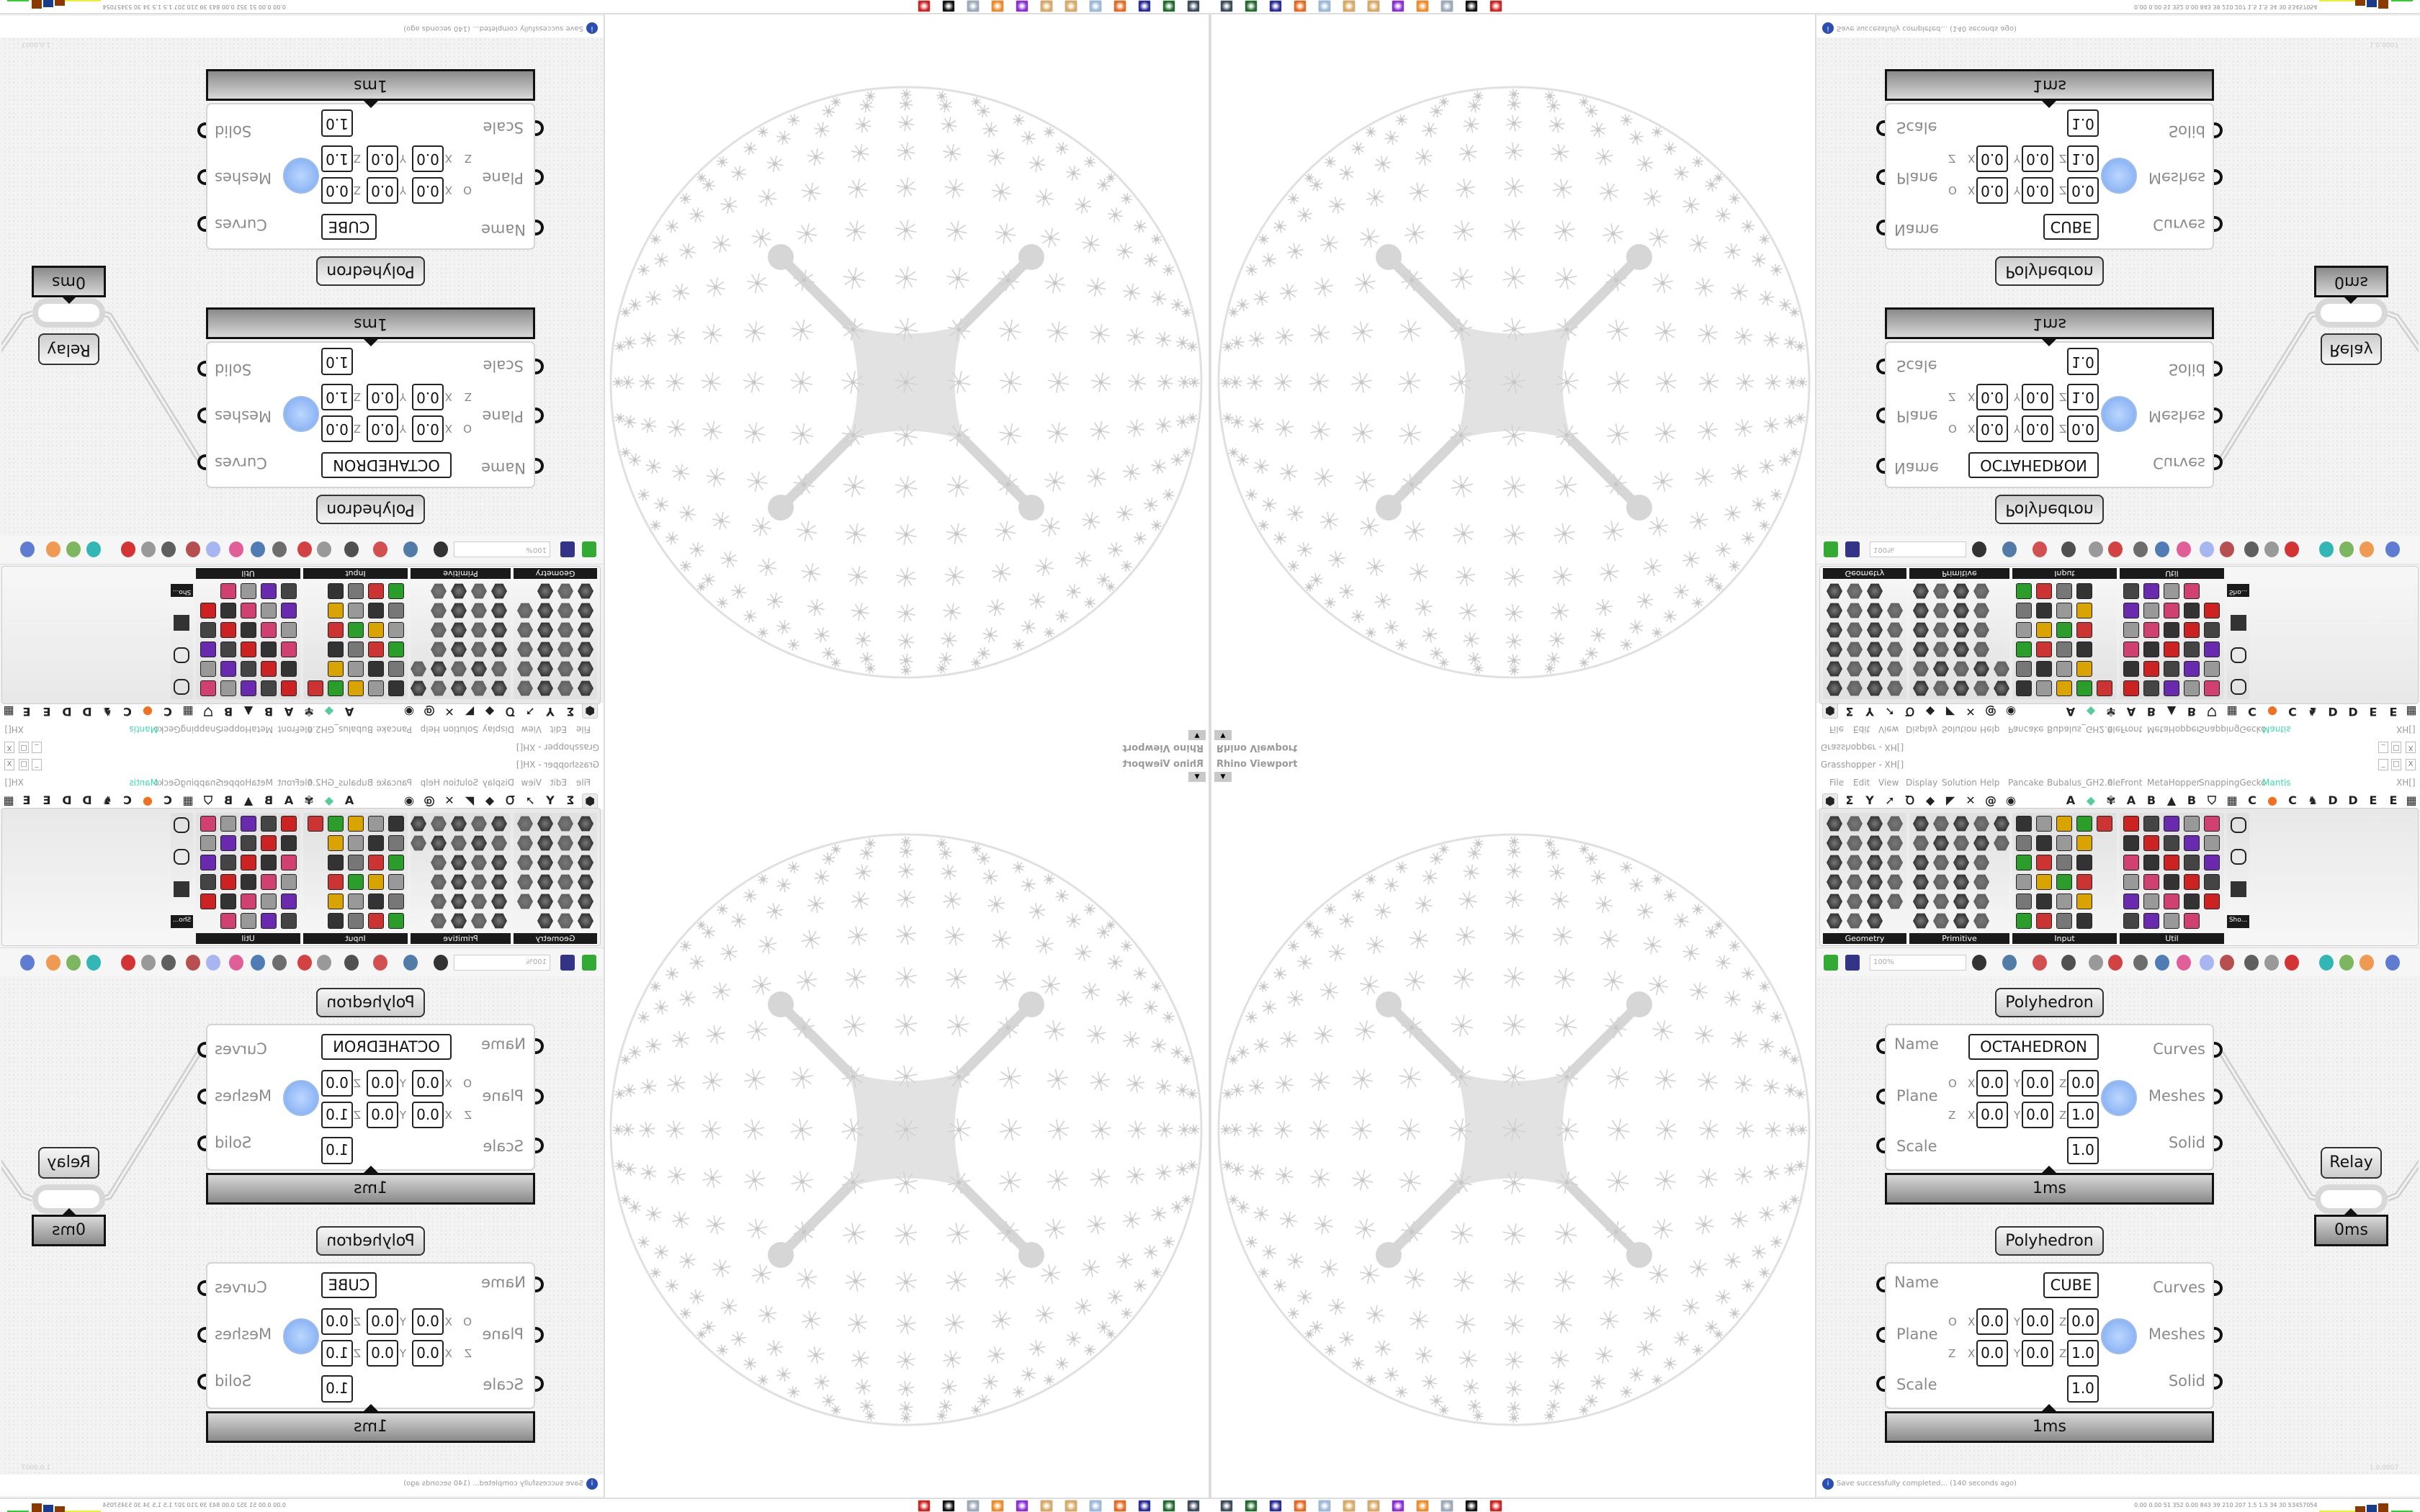 The height and width of the screenshot is (1512, 2420). What do you see at coordinates (2111, 800) in the screenshot?
I see `tab-puzzle-icon: ✾` at bounding box center [2111, 800].